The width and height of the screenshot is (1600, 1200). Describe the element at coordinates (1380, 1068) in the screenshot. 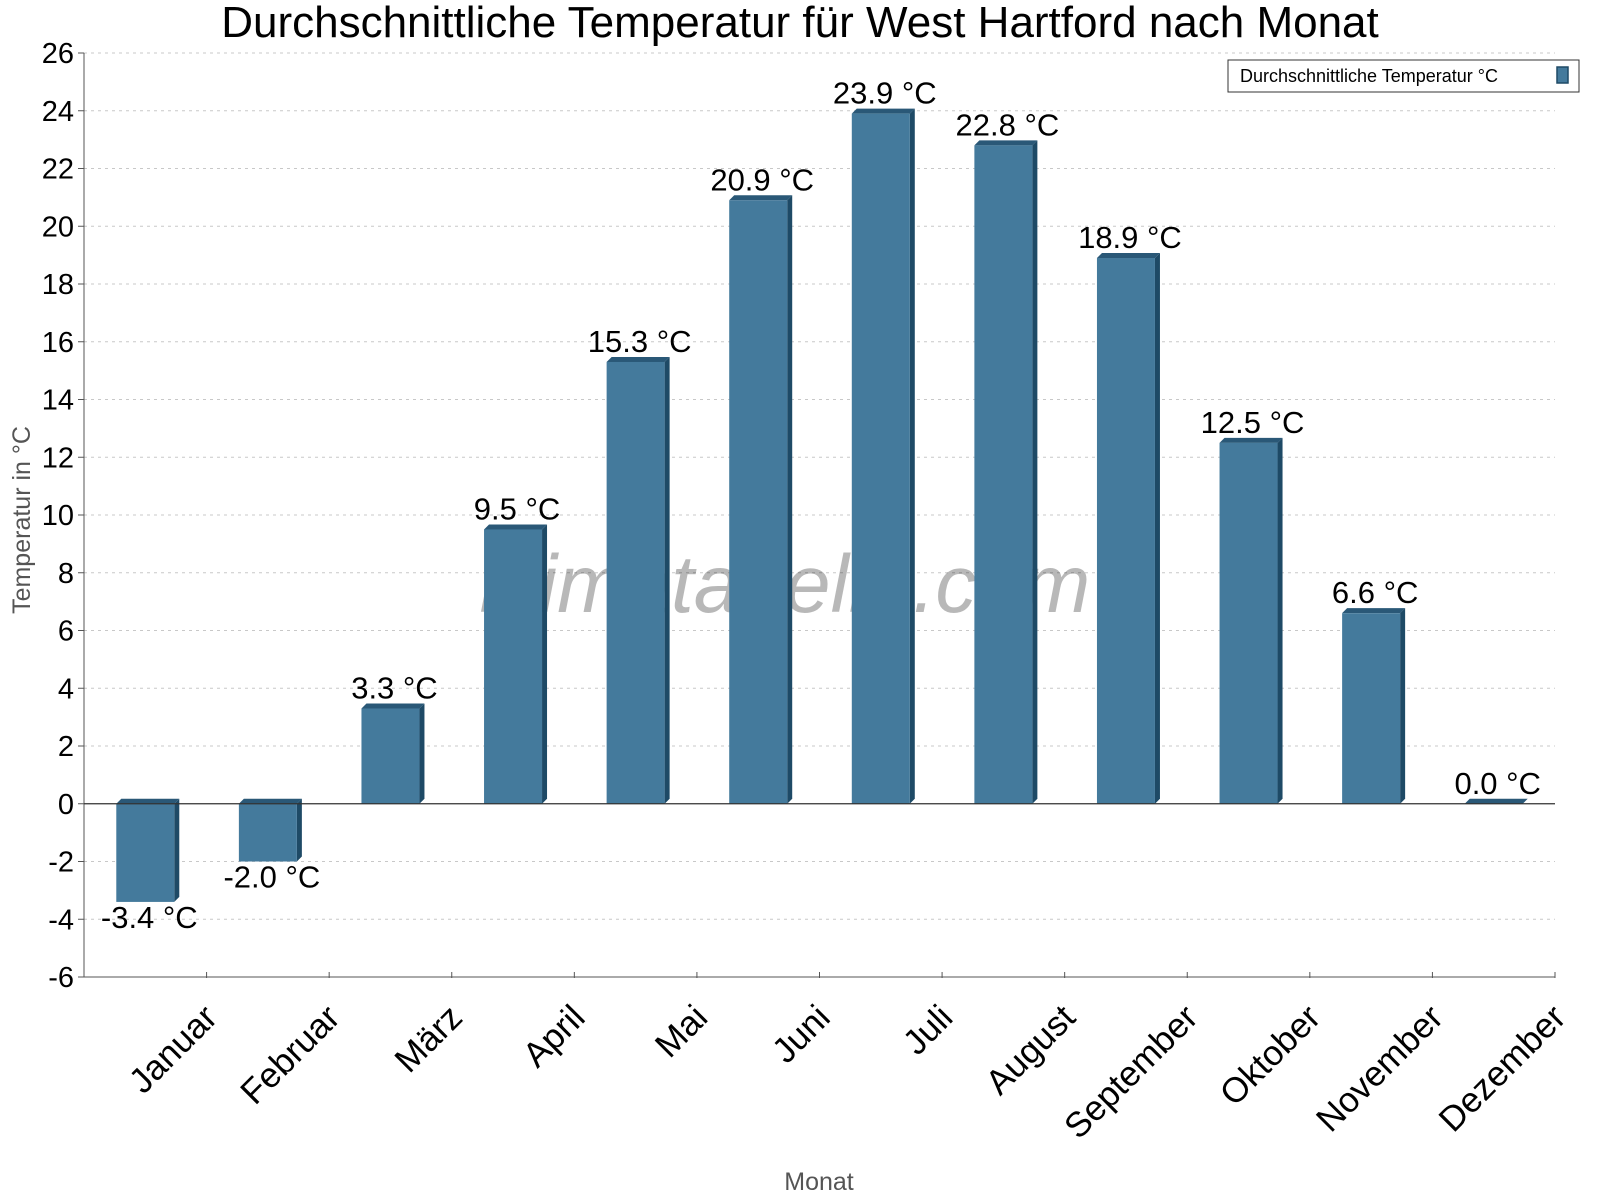

I see `x-tick-label: November` at that location.